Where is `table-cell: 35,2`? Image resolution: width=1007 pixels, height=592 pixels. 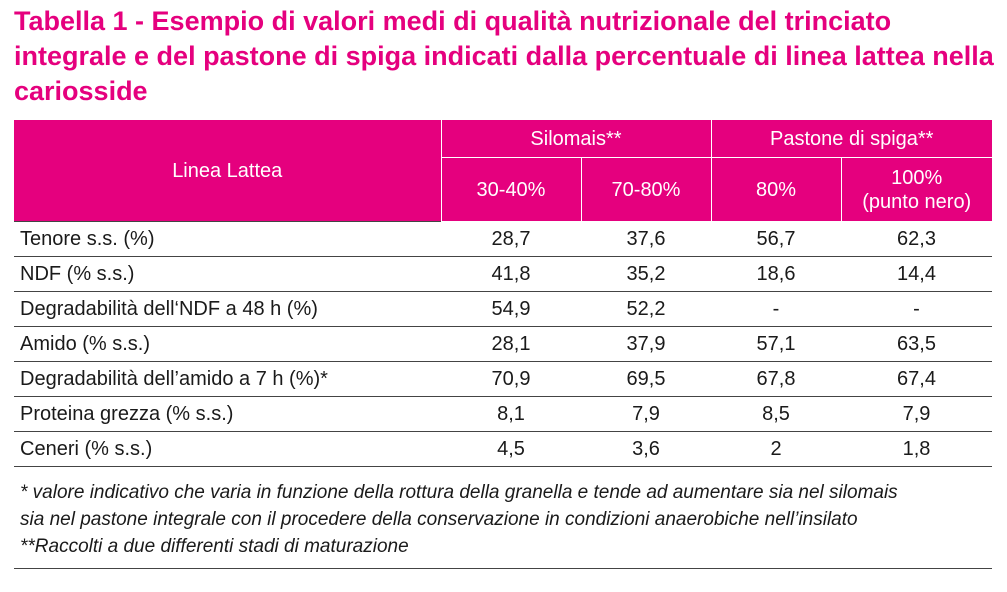
table-cell: 35,2 is located at coordinates (646, 274).